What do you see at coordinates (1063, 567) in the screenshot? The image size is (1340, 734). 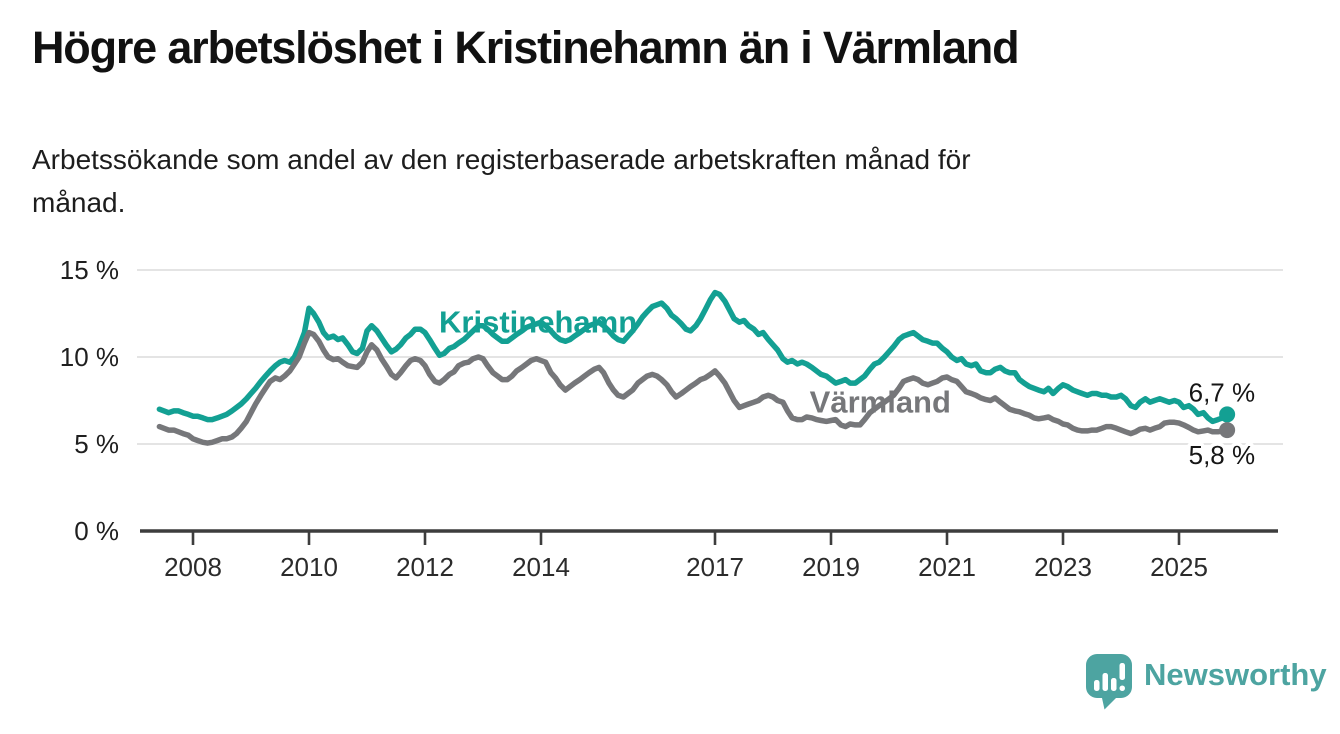 I see `x-axis-tick-label: 2023` at bounding box center [1063, 567].